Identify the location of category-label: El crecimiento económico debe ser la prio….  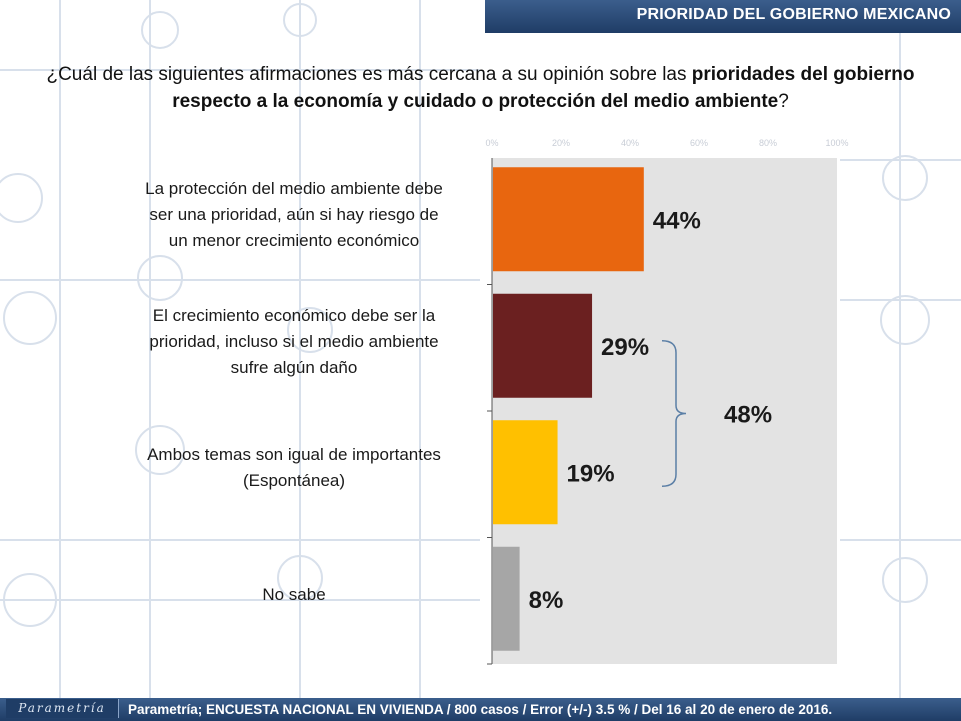
(294, 342).